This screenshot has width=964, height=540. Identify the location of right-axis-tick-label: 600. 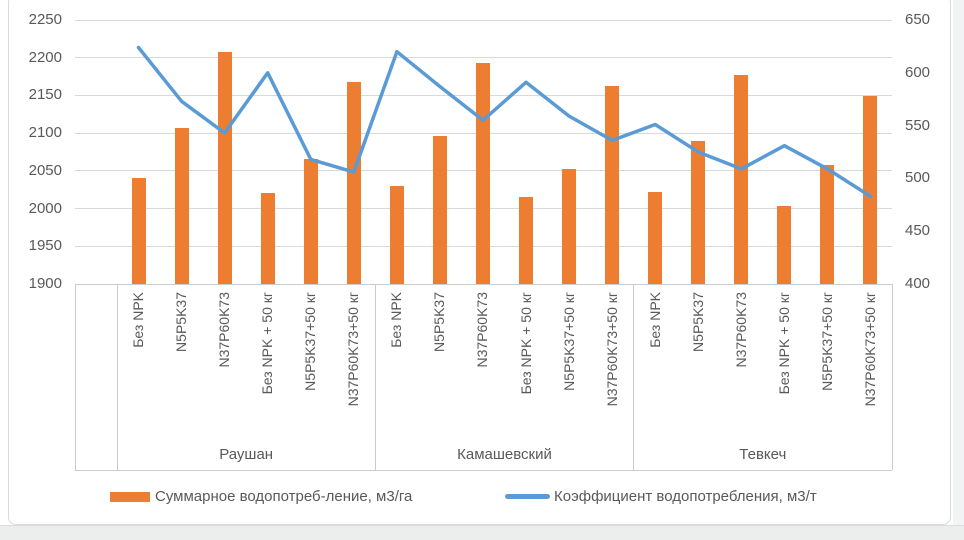
(918, 72).